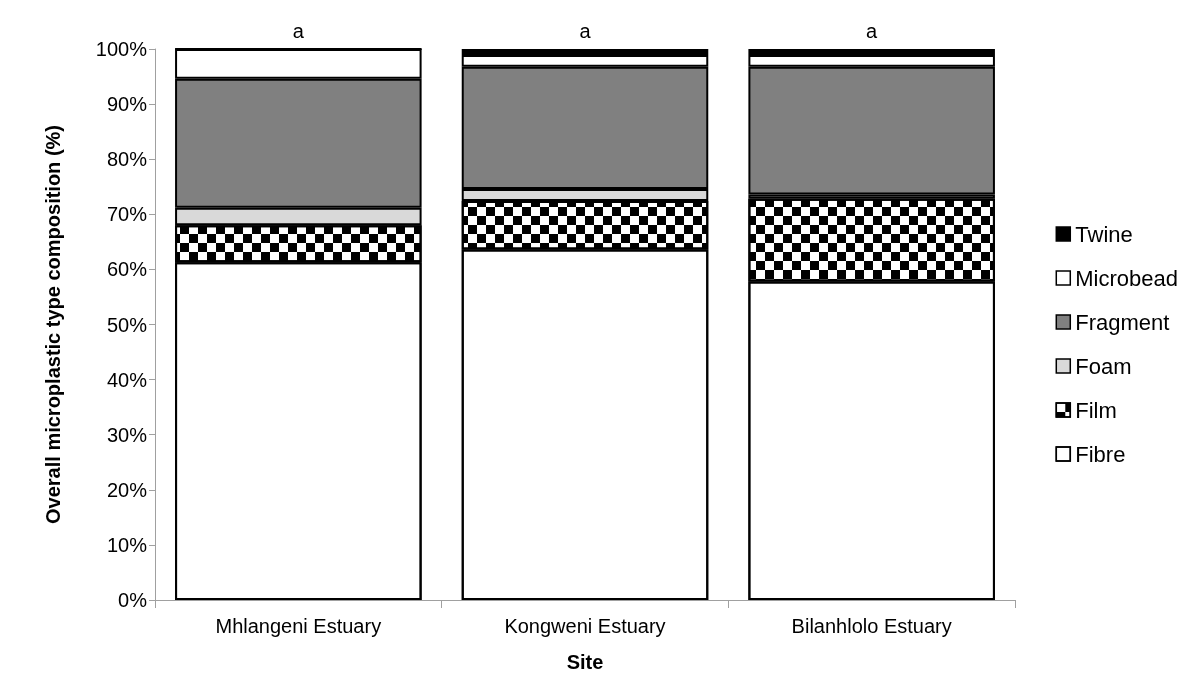  Describe the element at coordinates (1122, 322) in the screenshot. I see `legend-label: Fragment` at that location.